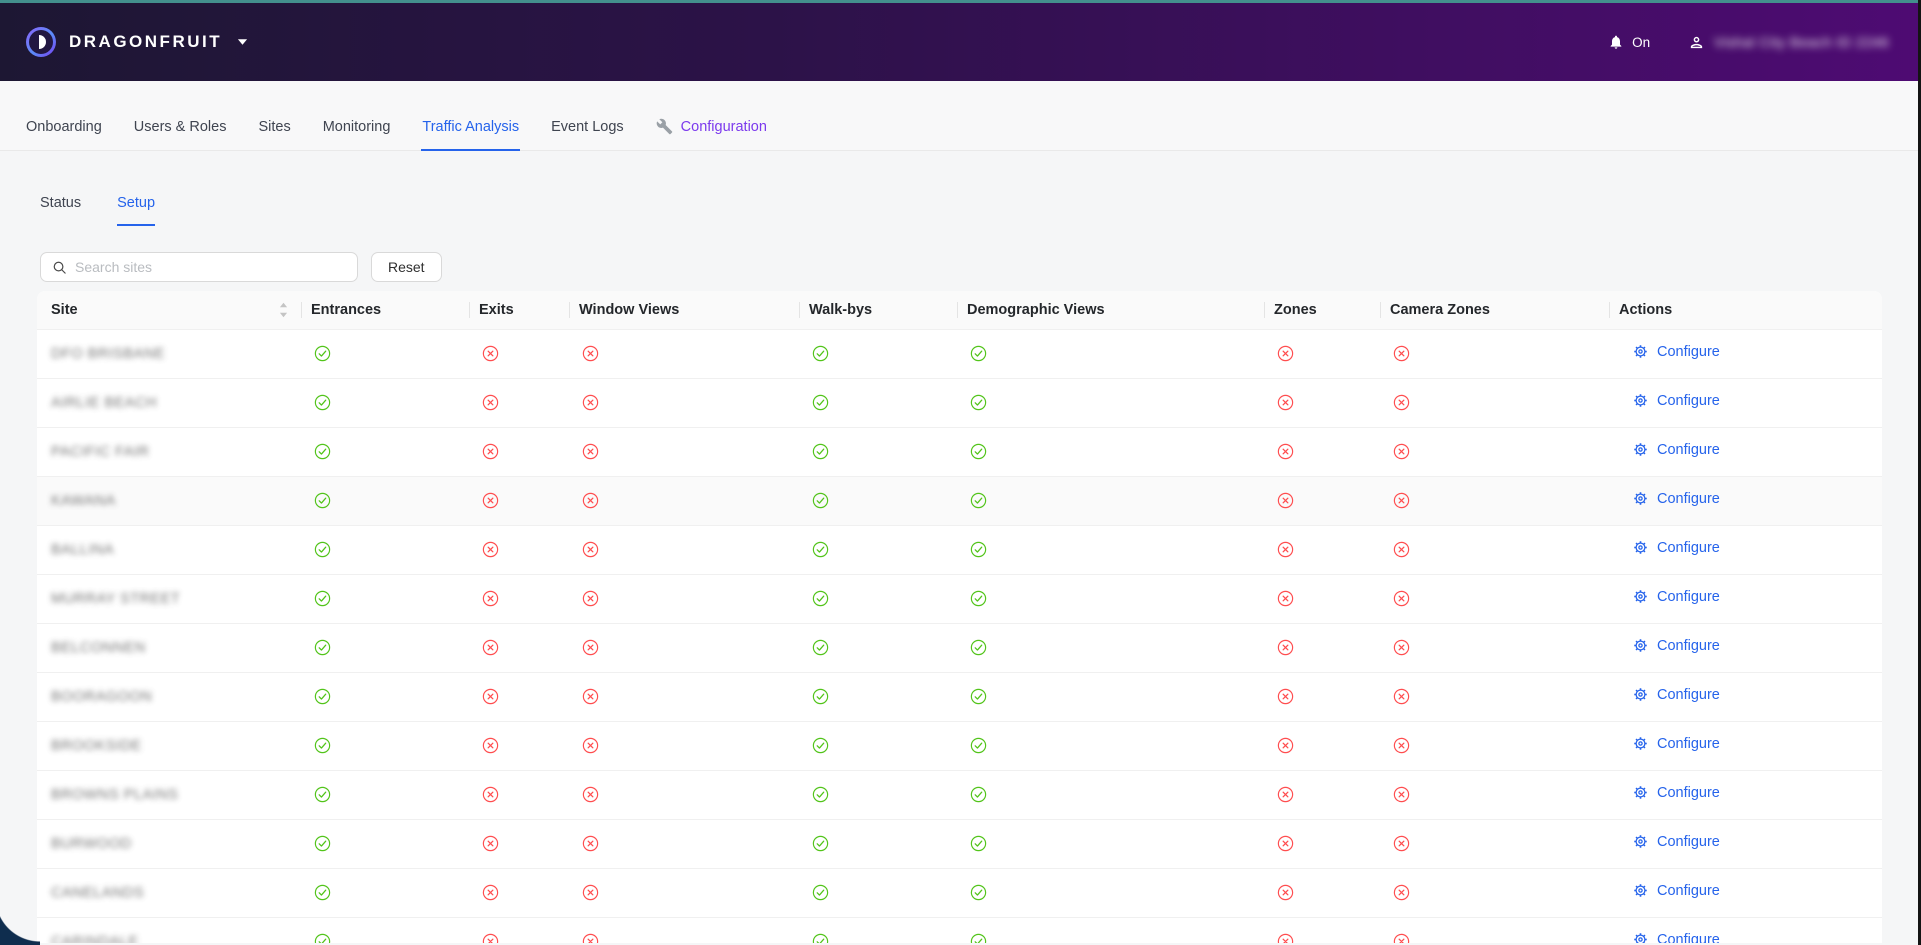 The image size is (1921, 945). What do you see at coordinates (180, 135) in the screenshot?
I see `main-tab-users-roles: Users & Roles` at bounding box center [180, 135].